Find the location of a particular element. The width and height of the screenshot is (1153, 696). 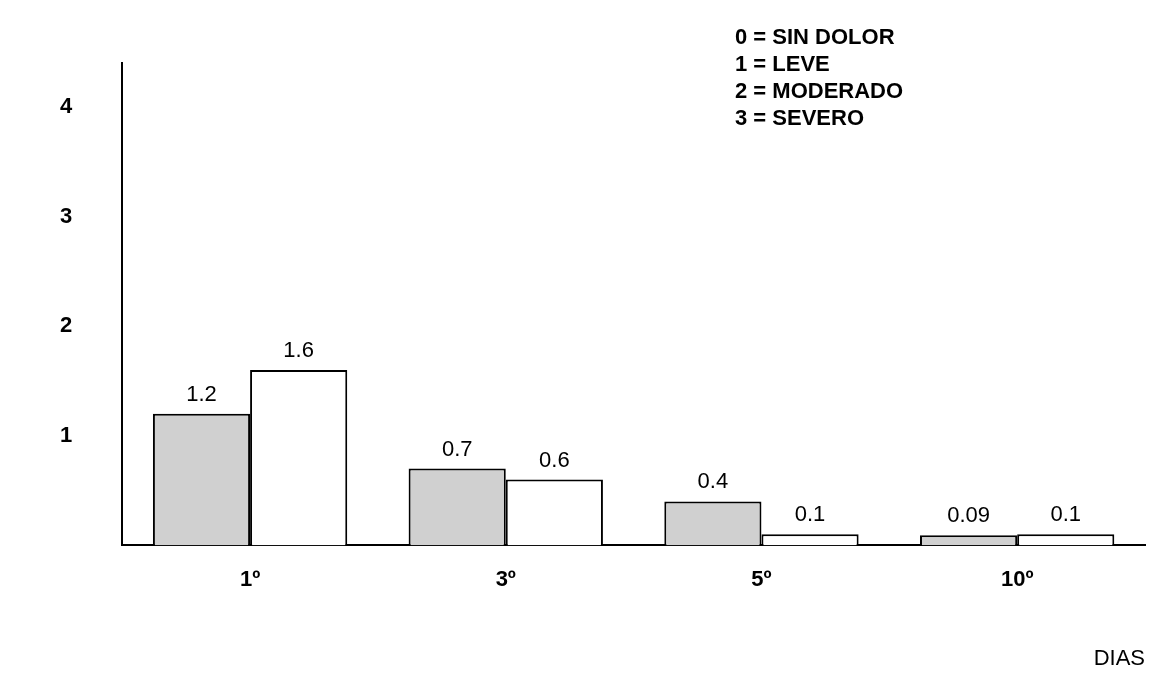

y-tick-label: 1 is located at coordinates (66, 434).